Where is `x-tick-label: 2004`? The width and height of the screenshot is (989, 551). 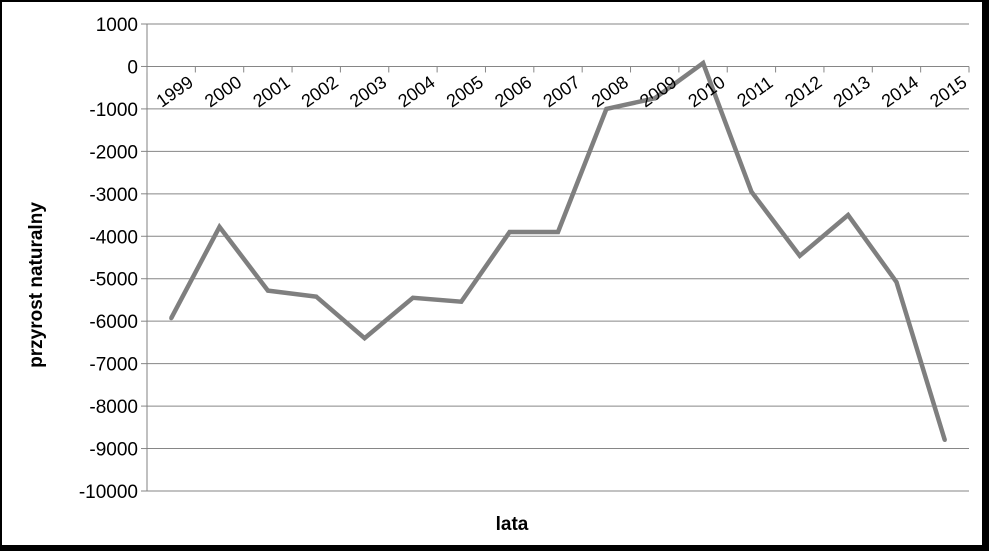 x-tick-label: 2004 is located at coordinates (416, 91).